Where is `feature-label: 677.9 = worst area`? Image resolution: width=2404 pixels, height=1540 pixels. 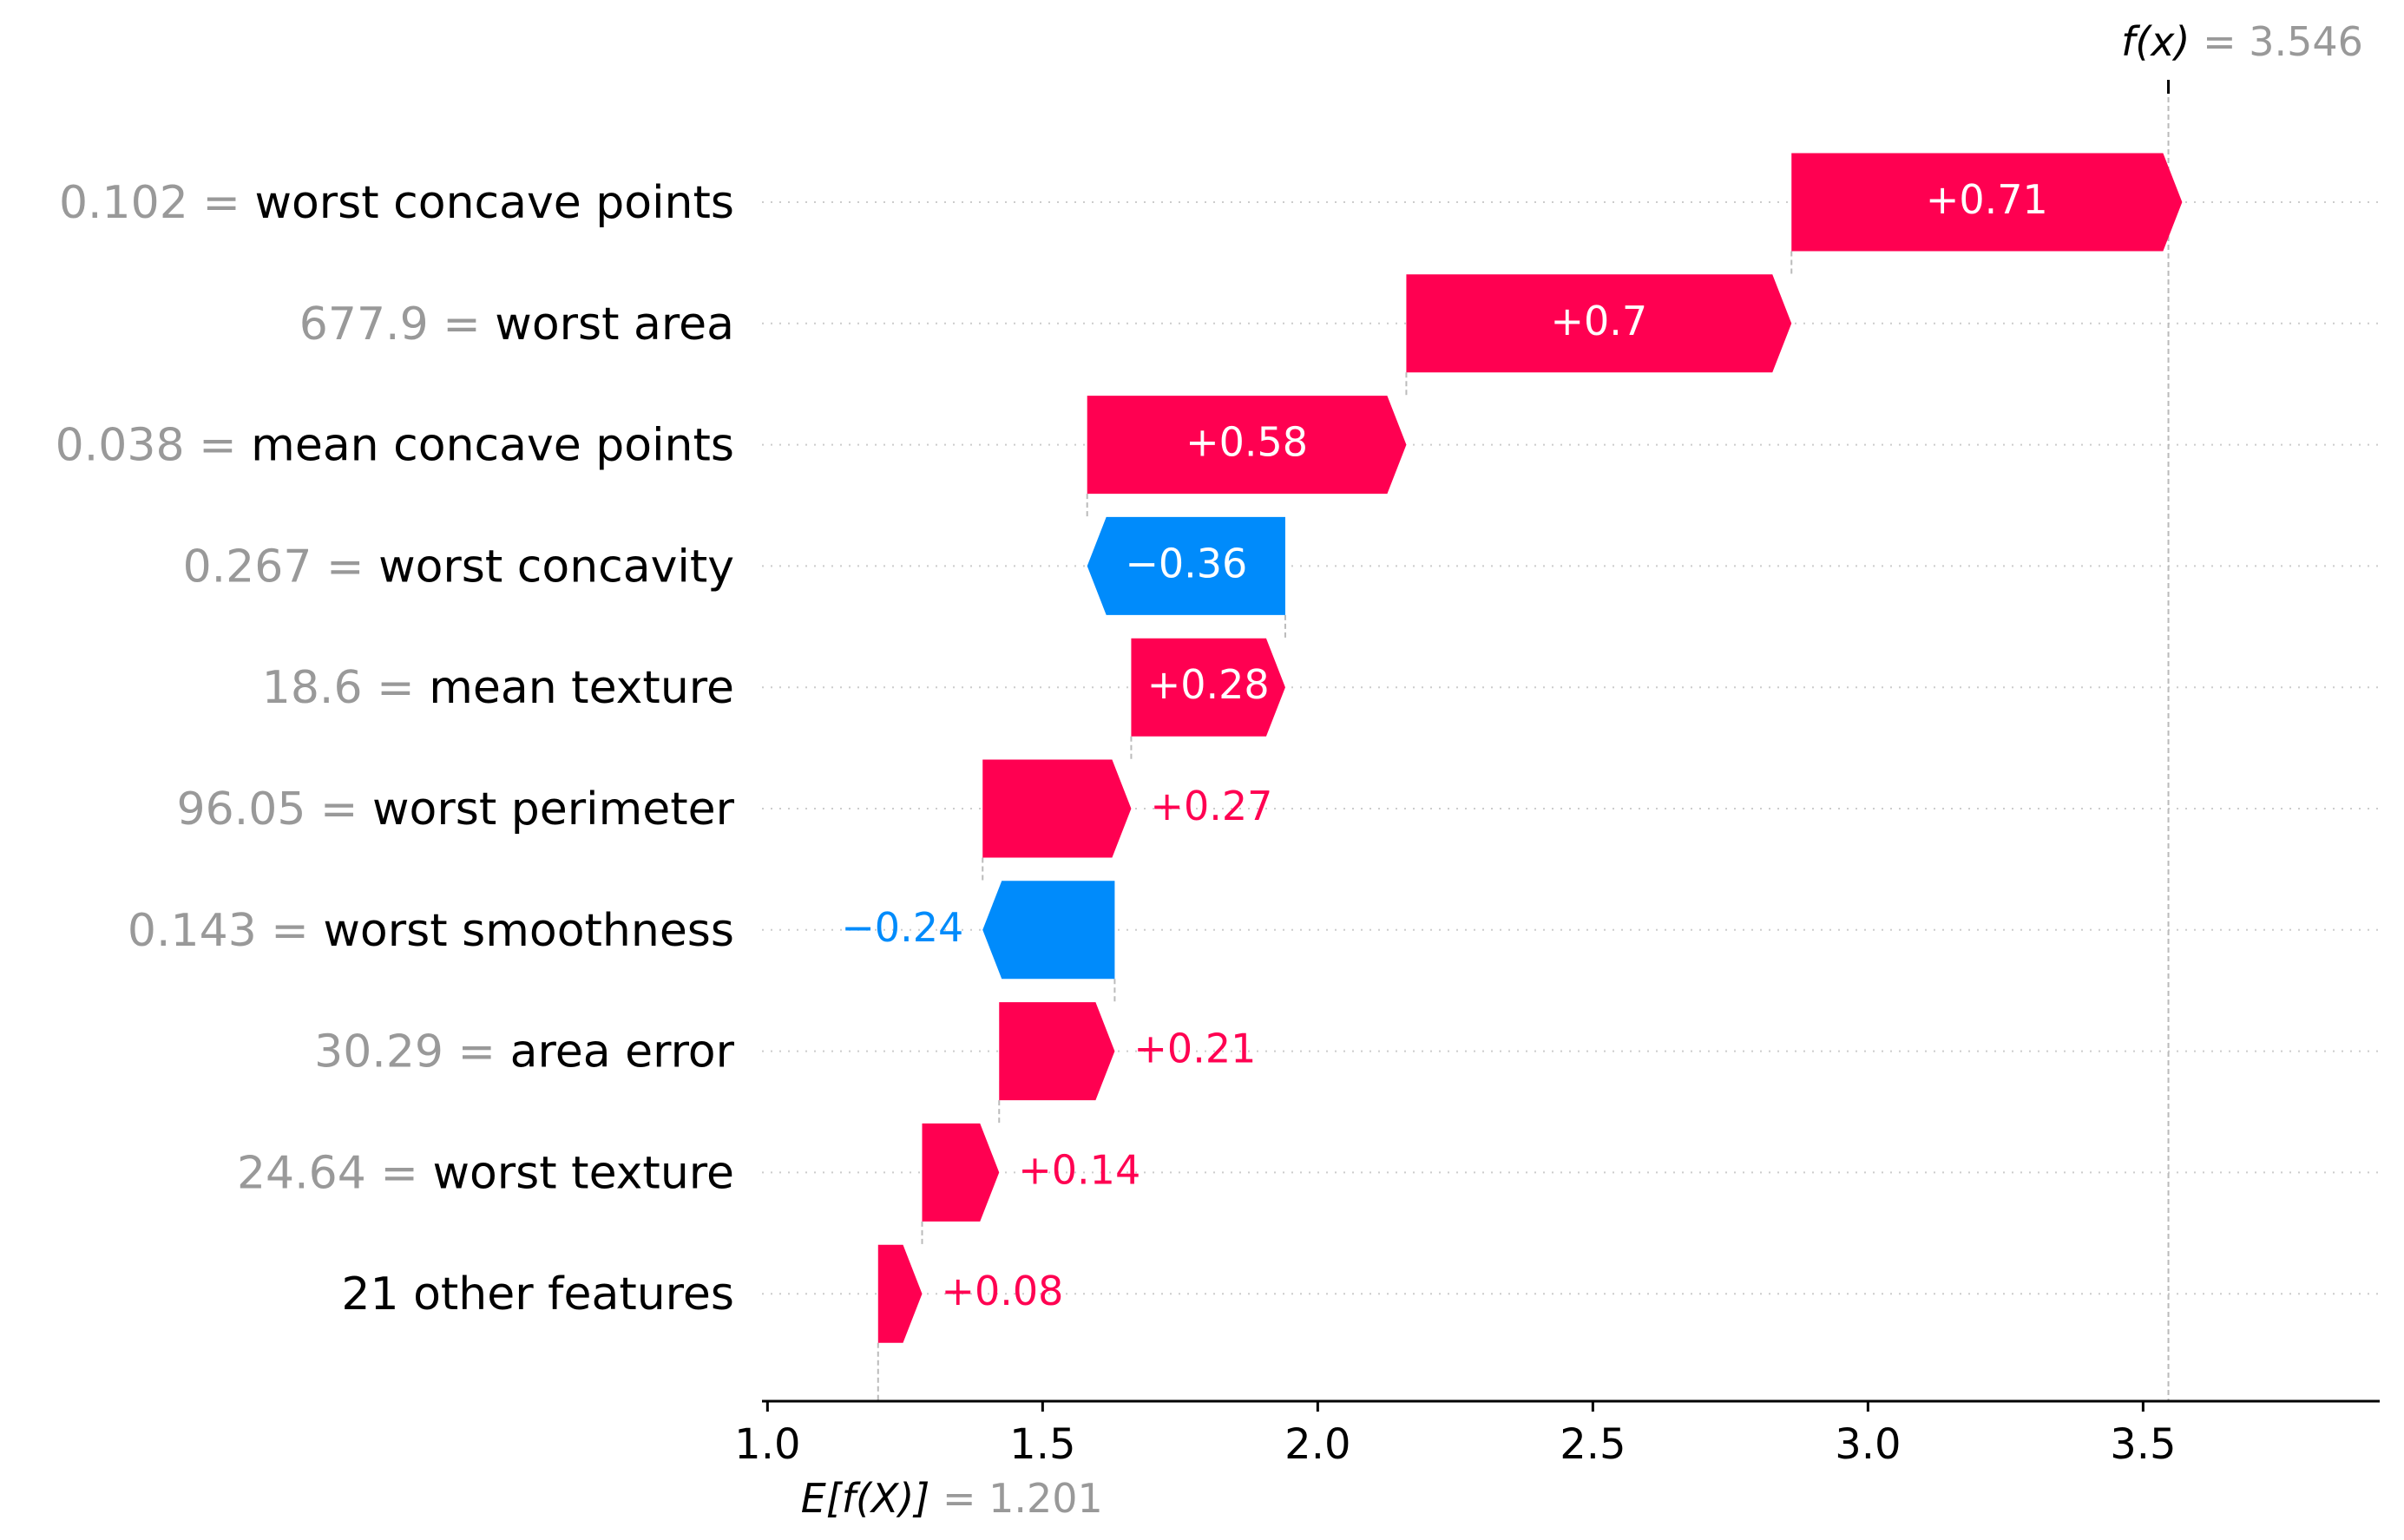 feature-label: 677.9 = worst area is located at coordinates (516, 324).